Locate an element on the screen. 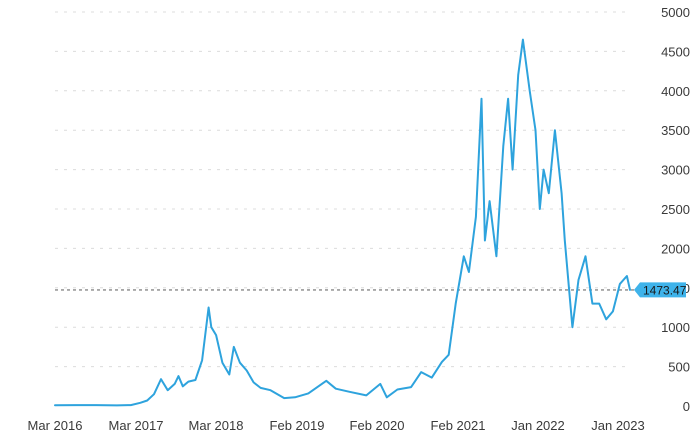  y-tick-label: 2000 is located at coordinates (675, 248).